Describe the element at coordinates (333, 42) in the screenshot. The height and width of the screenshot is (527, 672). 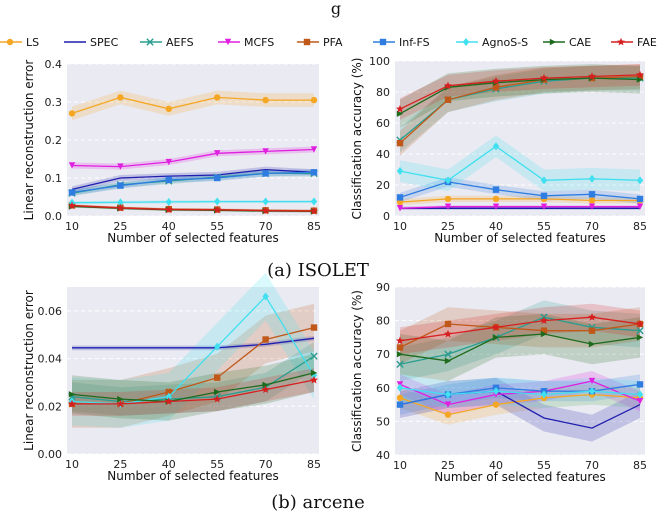
I see `legend-label: PFA` at that location.